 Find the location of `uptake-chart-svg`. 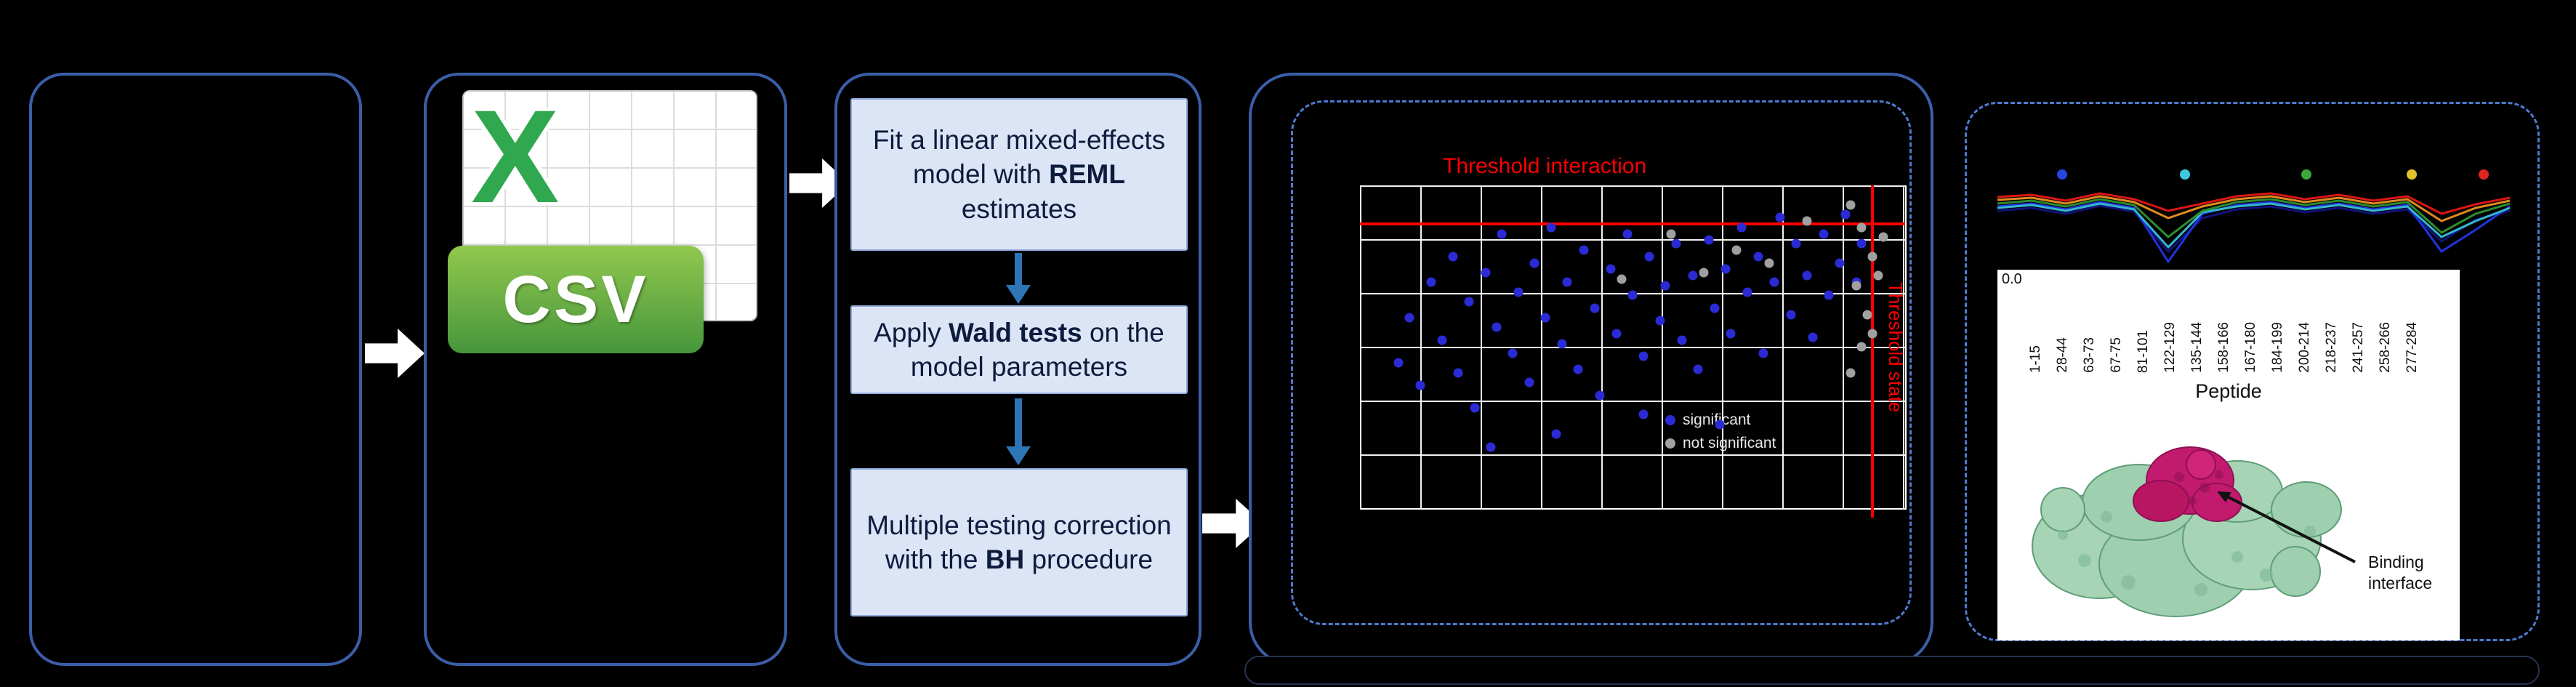

uptake-chart-svg is located at coordinates (2254, 216).